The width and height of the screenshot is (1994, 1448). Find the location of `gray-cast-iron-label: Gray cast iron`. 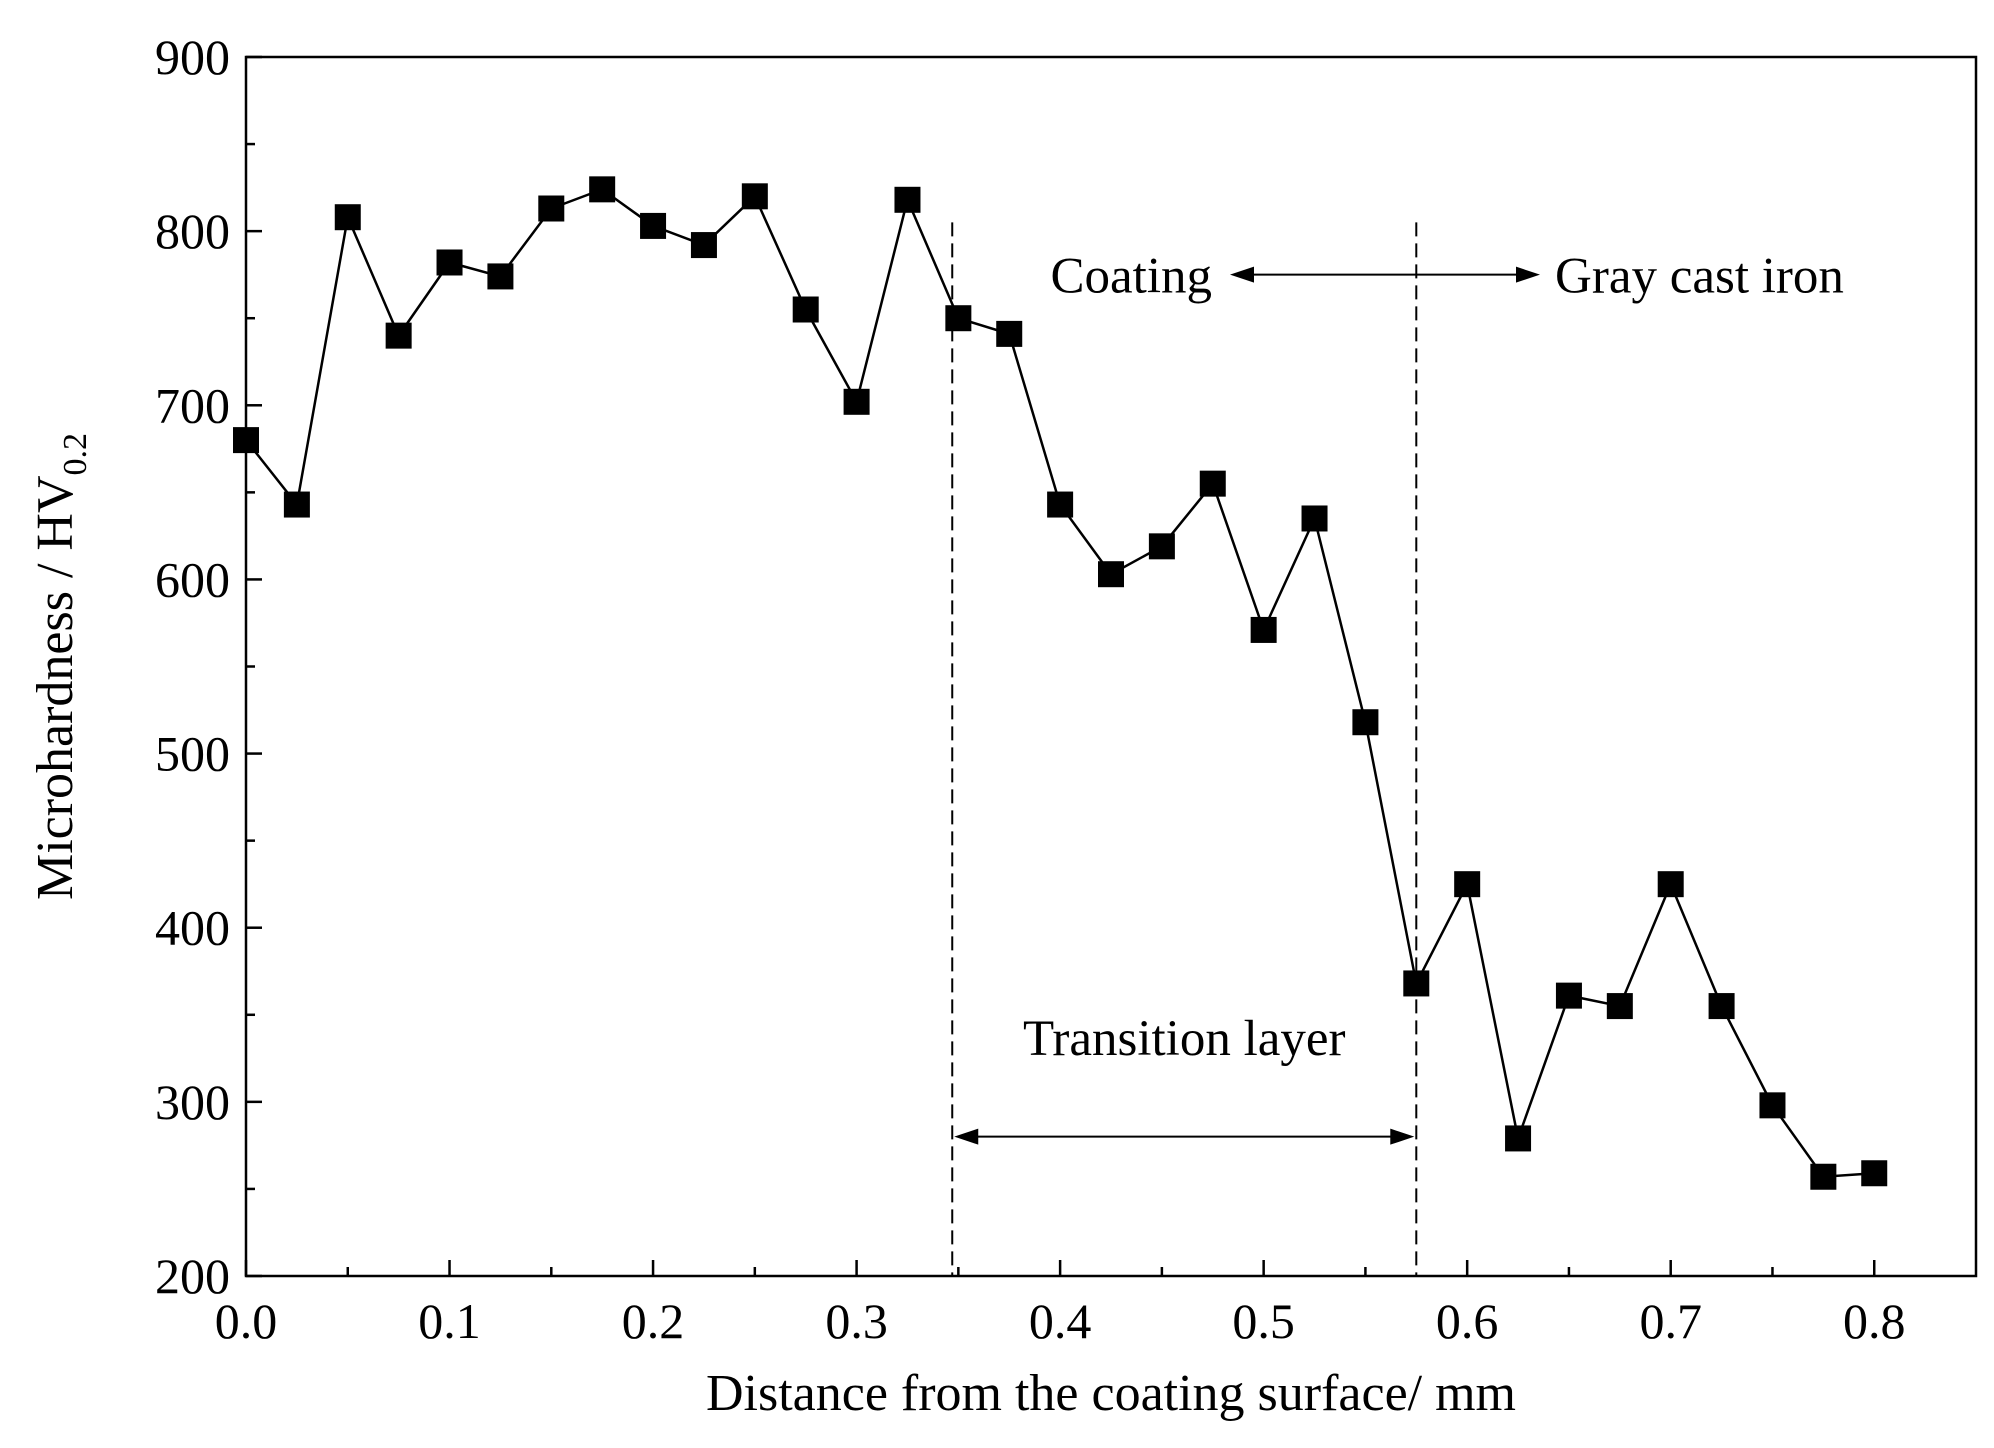

gray-cast-iron-label: Gray cast iron is located at coordinates (1699, 277).